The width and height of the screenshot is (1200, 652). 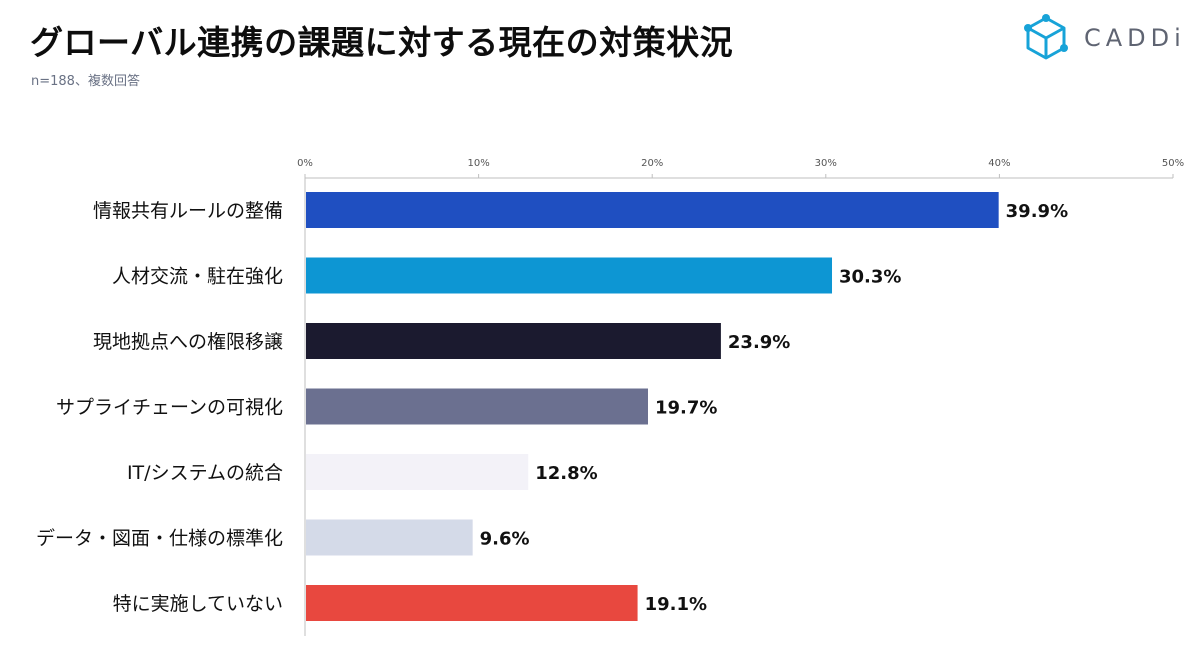 I want to click on category-label: 人材交流・駐在強化, so click(x=197, y=277).